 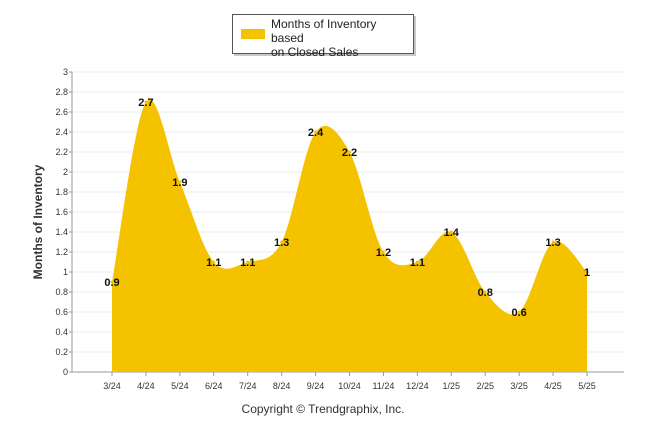 I want to click on data-label: 1.4, so click(x=452, y=233).